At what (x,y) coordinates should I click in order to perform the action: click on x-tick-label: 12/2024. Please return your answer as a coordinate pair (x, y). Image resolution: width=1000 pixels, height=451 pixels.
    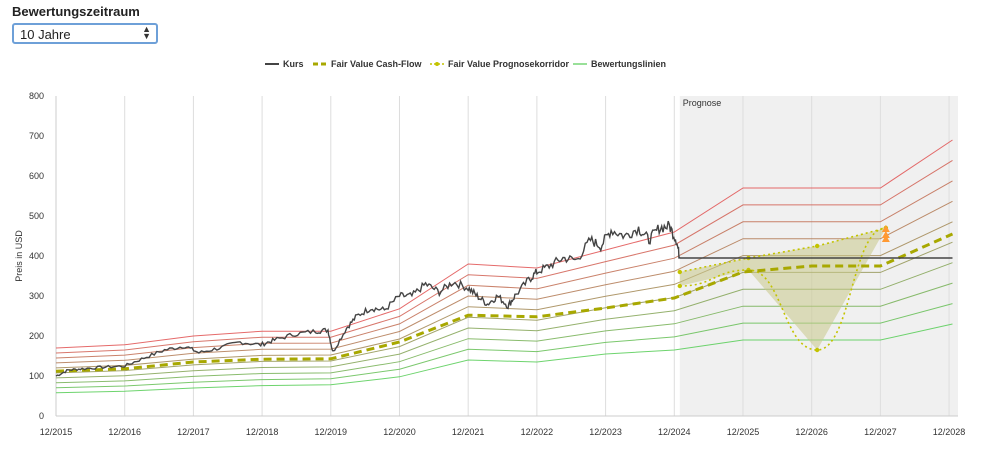
    Looking at the image, I should click on (674, 432).